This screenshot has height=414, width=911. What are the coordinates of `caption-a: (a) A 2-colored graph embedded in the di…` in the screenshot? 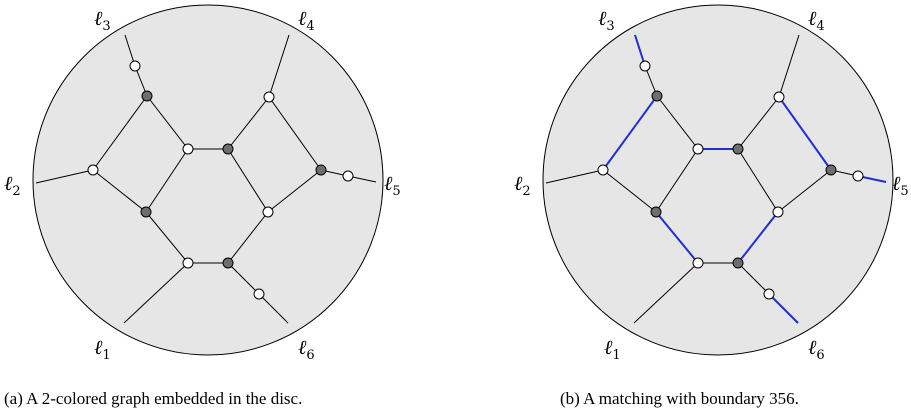 It's located at (153, 398).